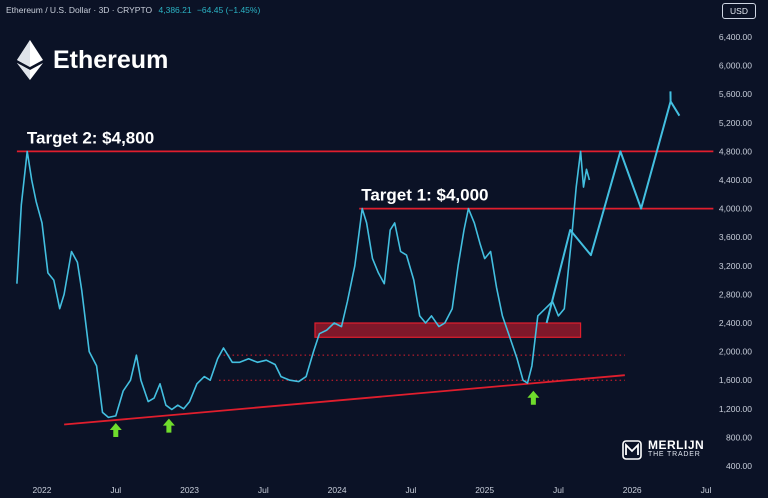 Image resolution: width=768 pixels, height=498 pixels. I want to click on y-tick-label: 800.00, so click(739, 437).